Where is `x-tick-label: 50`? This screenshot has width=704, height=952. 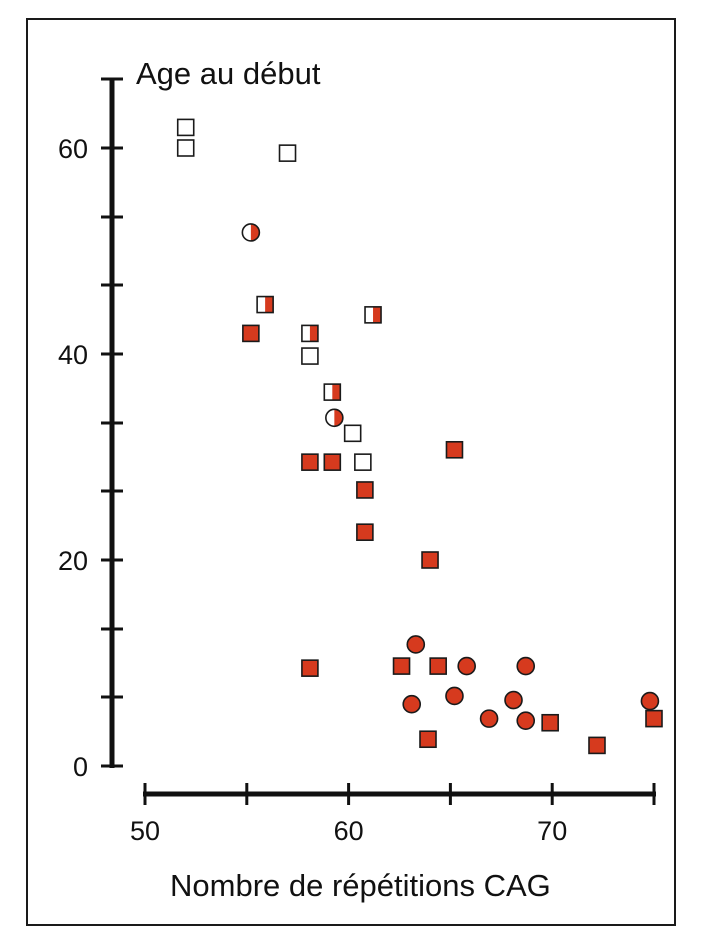 x-tick-label: 50 is located at coordinates (145, 831).